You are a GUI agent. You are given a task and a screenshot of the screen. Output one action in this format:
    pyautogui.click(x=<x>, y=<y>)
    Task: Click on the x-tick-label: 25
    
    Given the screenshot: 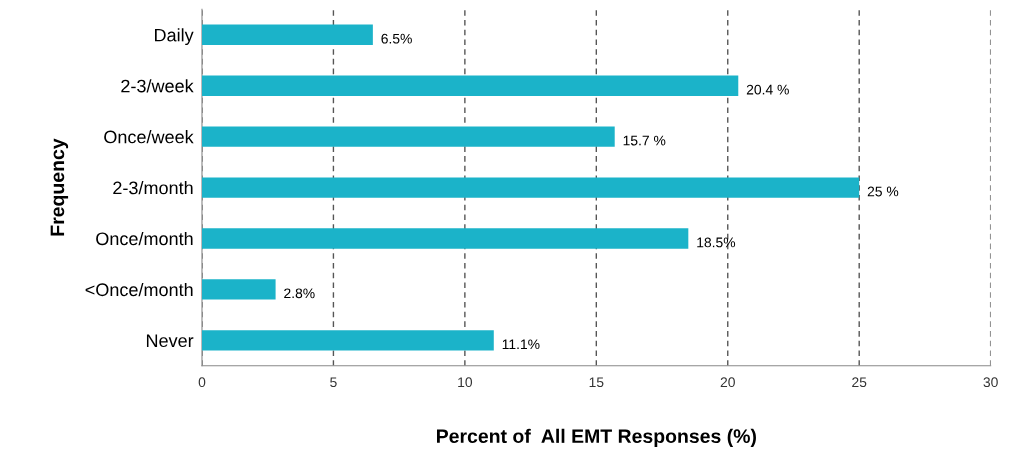 What is the action you would take?
    pyautogui.click(x=859, y=382)
    